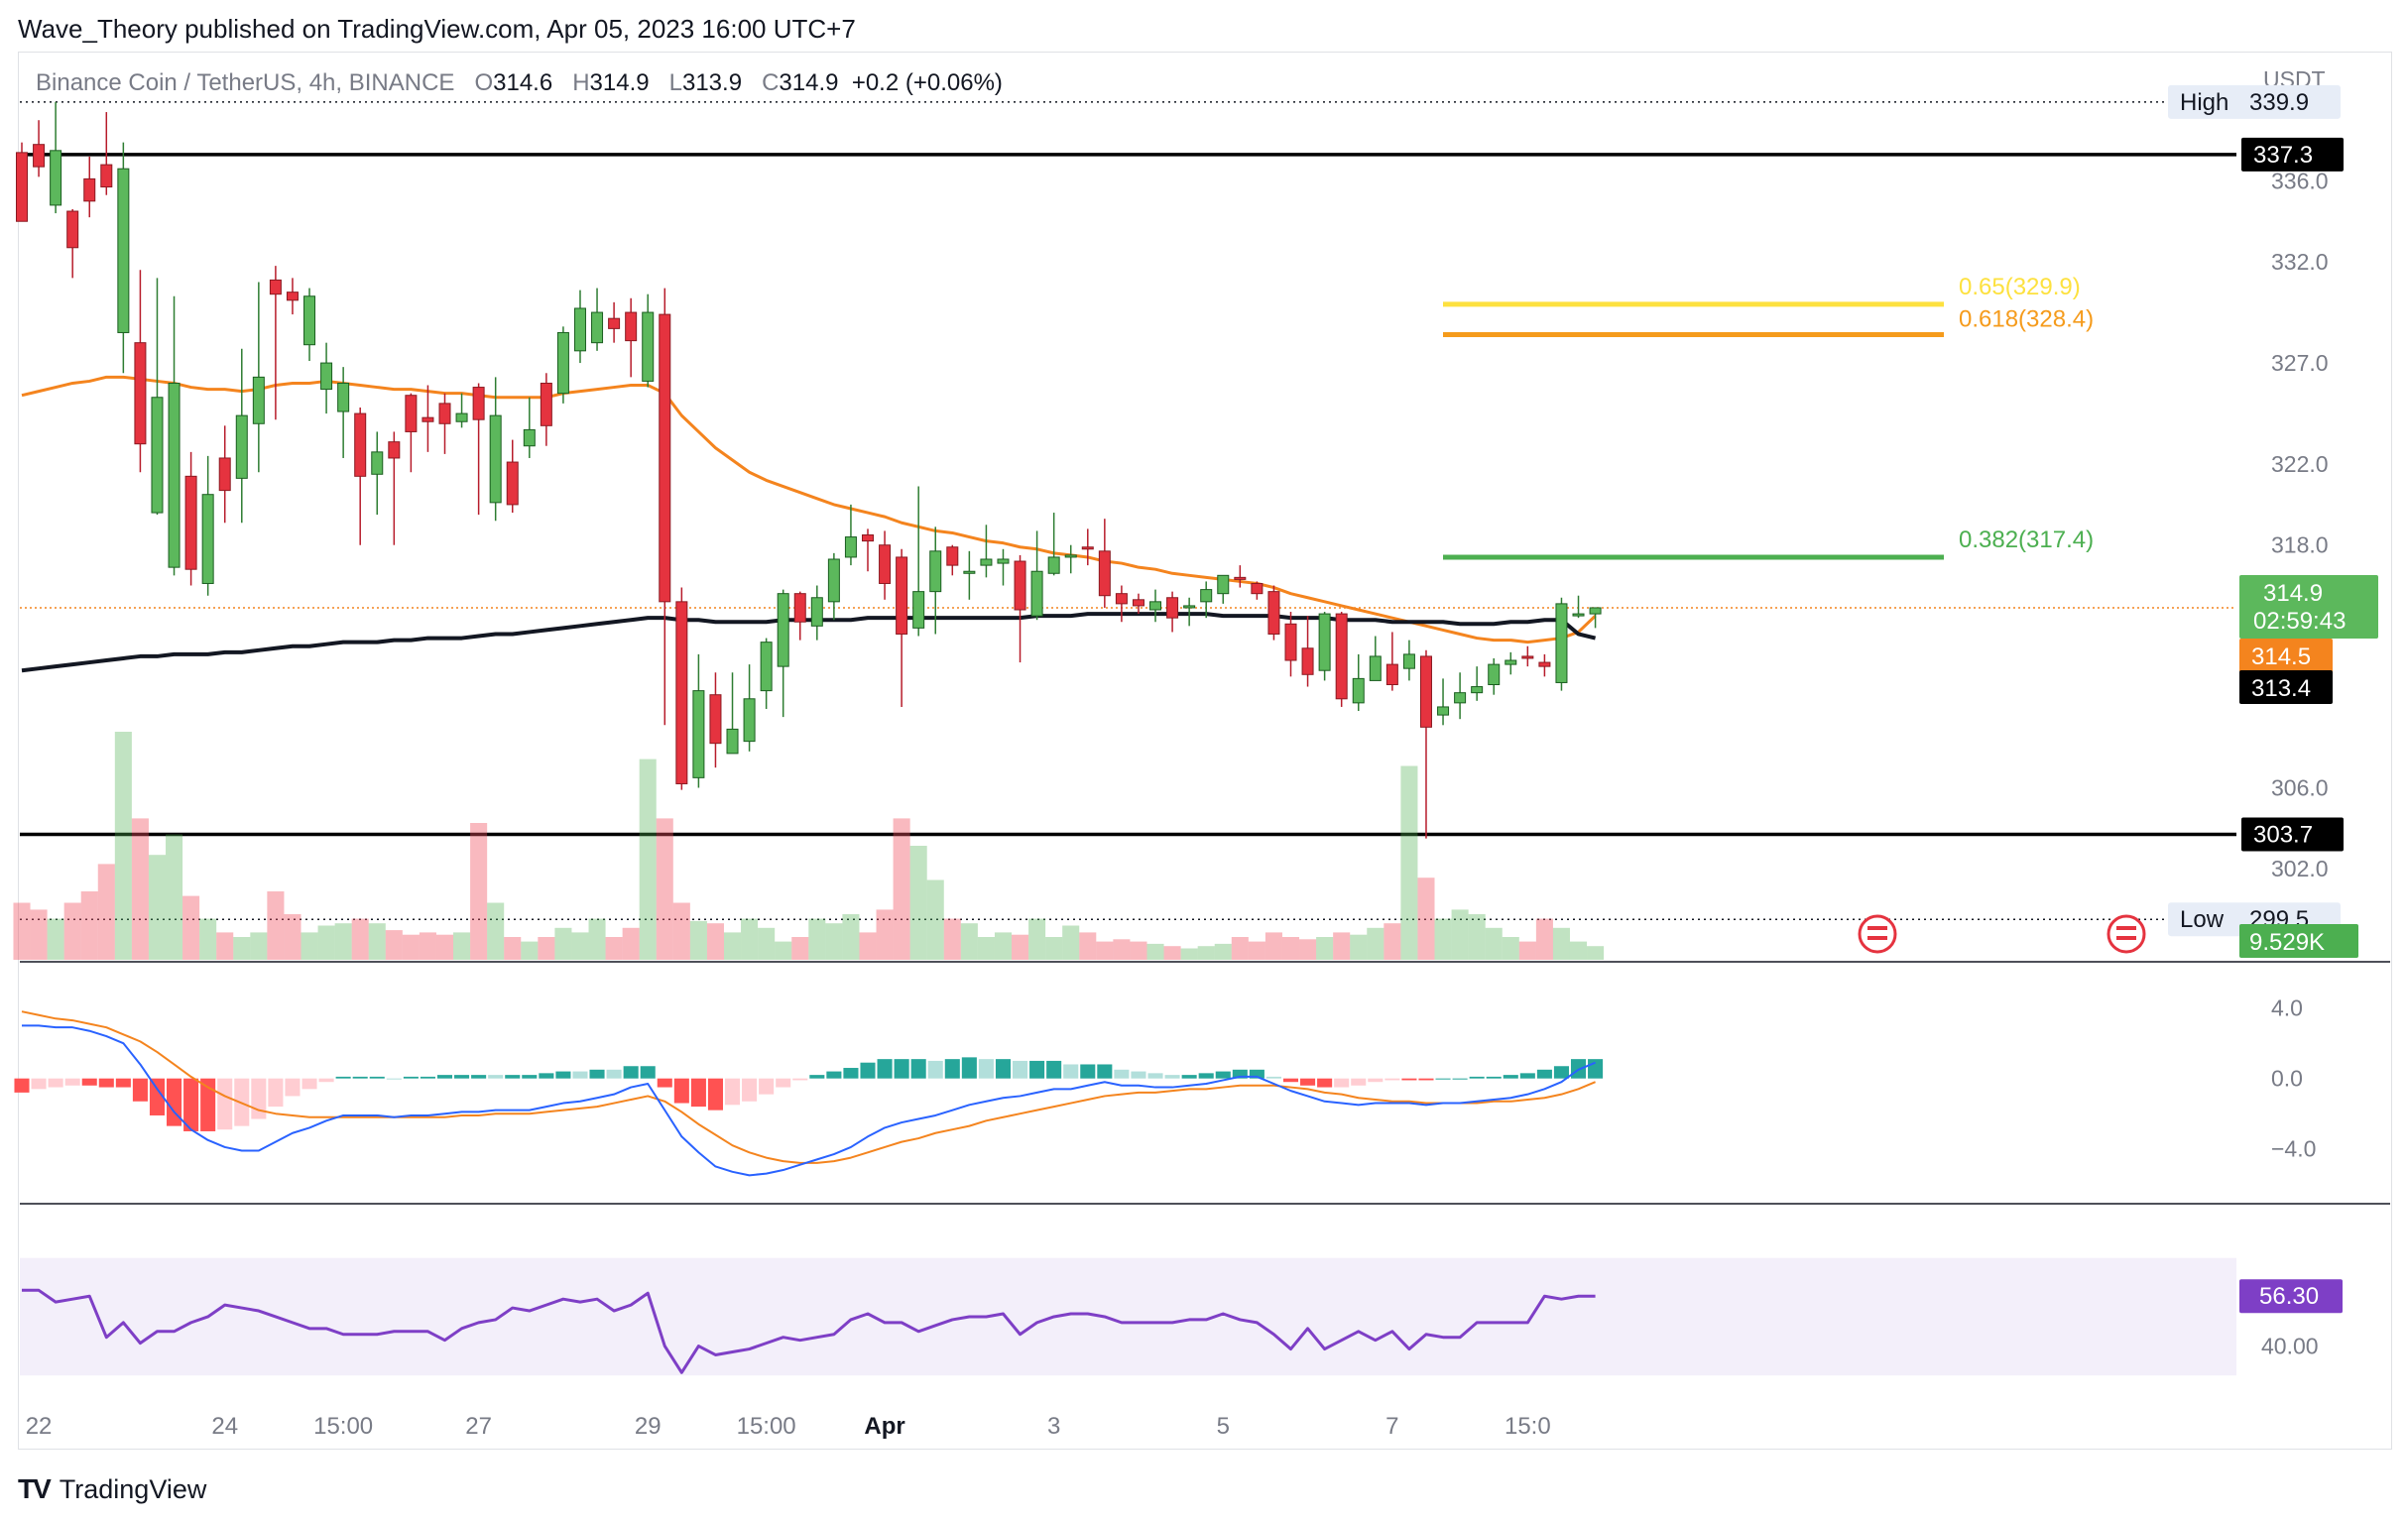  I want to click on price-axis-tick: 336.0, so click(2300, 180).